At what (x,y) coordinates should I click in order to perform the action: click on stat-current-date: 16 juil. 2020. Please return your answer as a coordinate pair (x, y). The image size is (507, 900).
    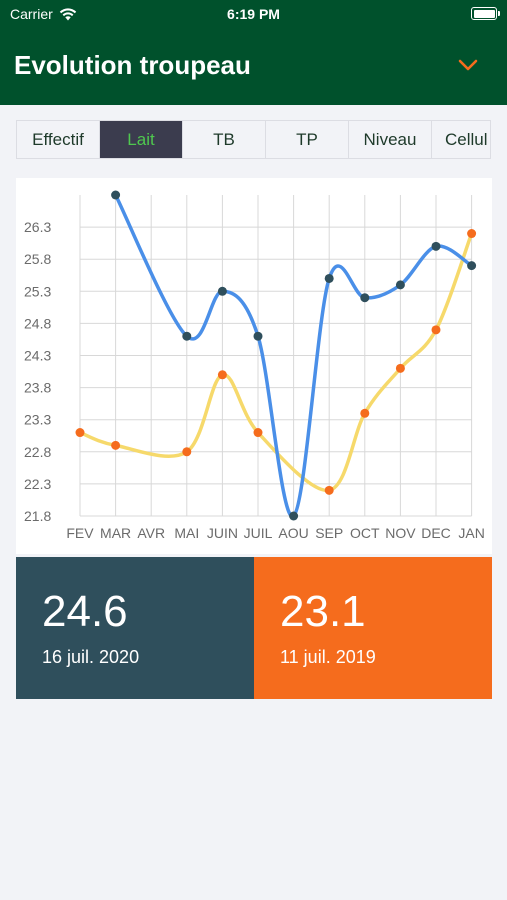
    Looking at the image, I should click on (91, 657).